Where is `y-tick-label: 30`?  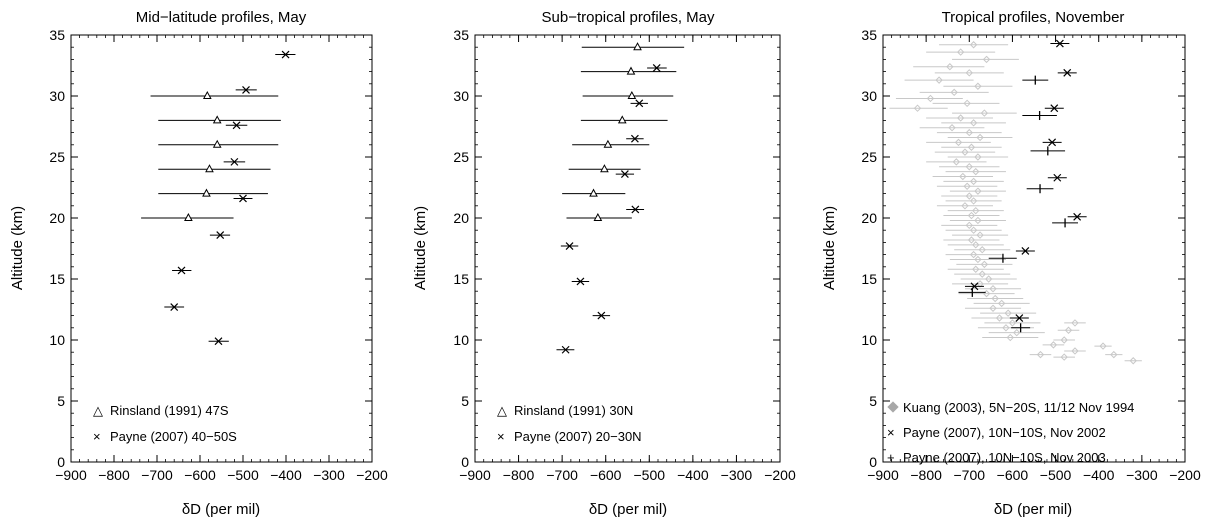 y-tick-label: 30 is located at coordinates (461, 96).